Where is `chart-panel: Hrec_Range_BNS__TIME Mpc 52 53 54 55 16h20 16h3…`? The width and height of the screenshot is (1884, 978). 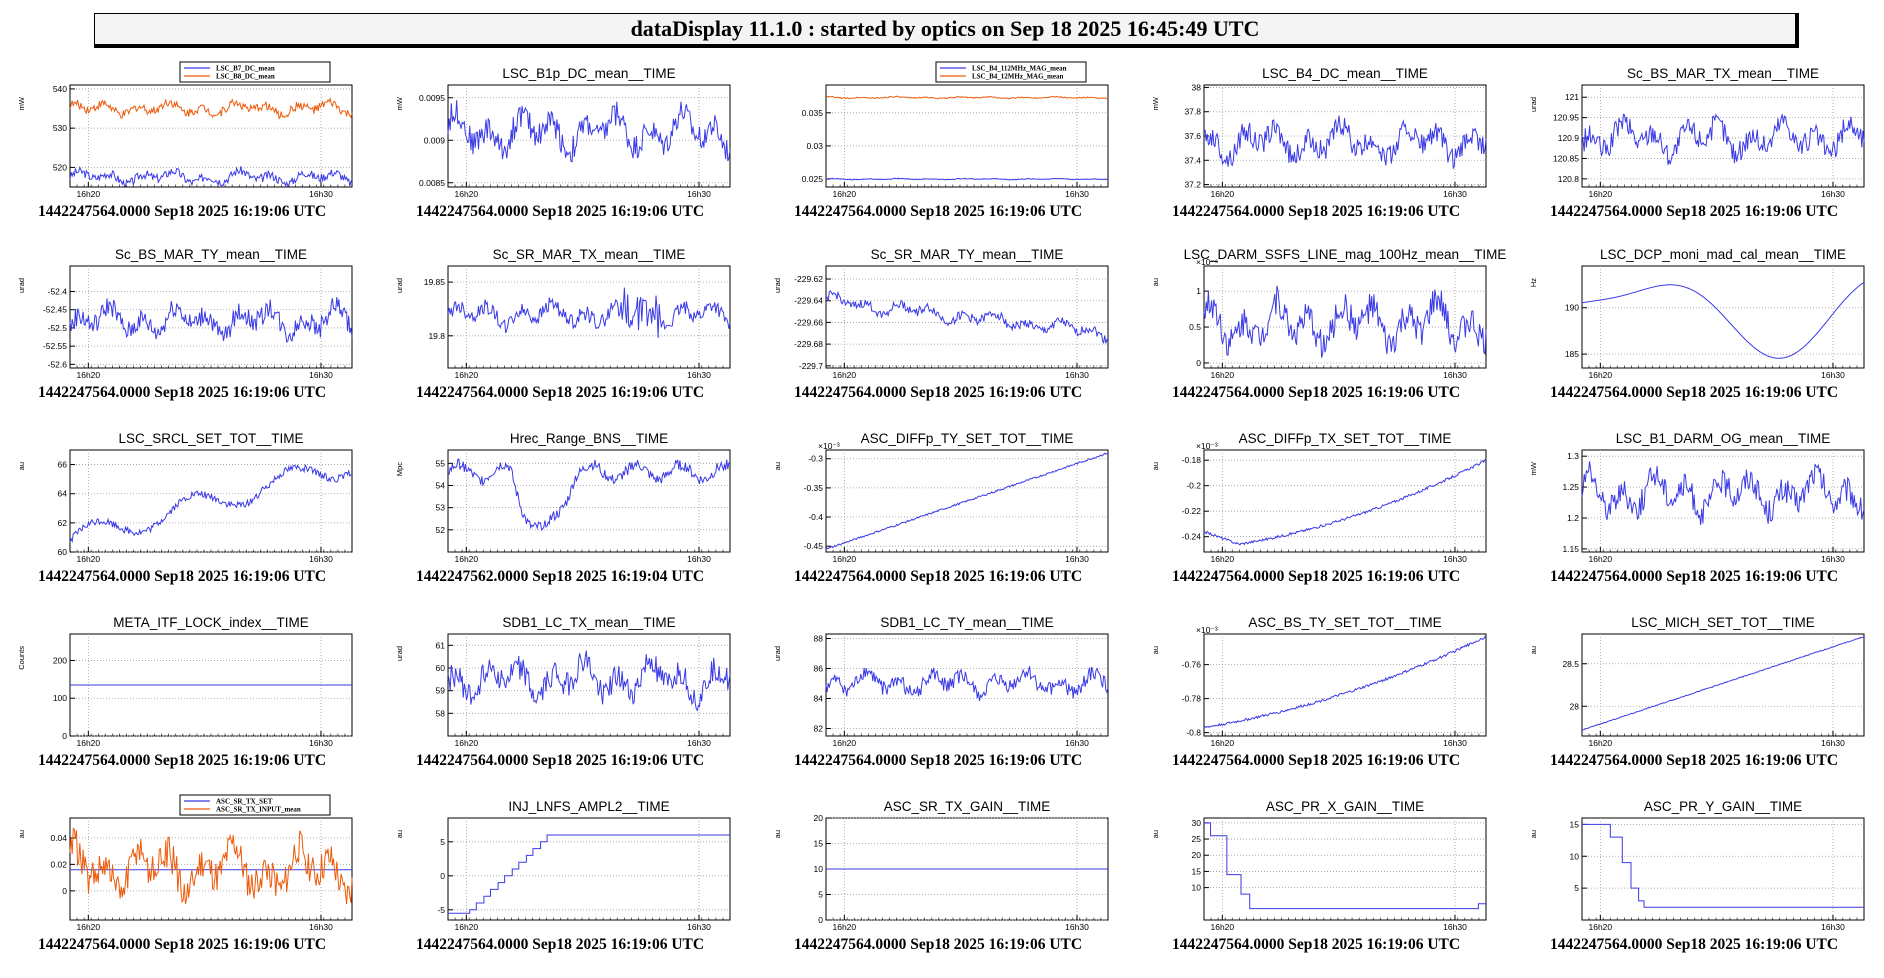
chart-panel: Hrec_Range_BNS__TIME Mpc 52 53 54 55 16h20 16h3… is located at coordinates (563, 508).